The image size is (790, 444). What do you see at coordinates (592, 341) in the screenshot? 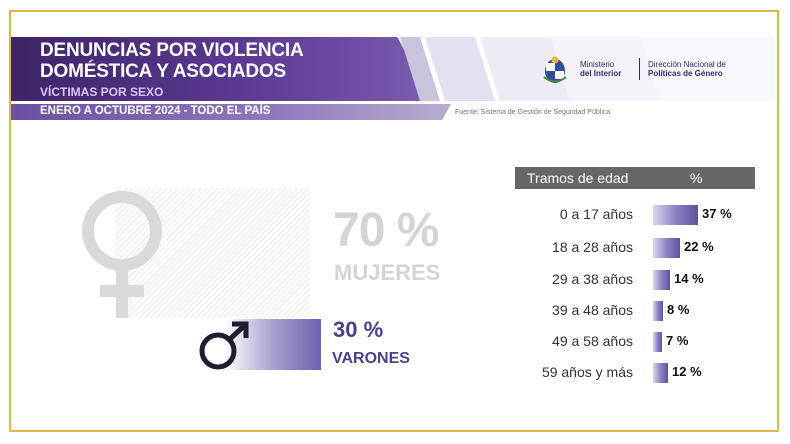
I see `age-row-label: 49 a 58 años` at bounding box center [592, 341].